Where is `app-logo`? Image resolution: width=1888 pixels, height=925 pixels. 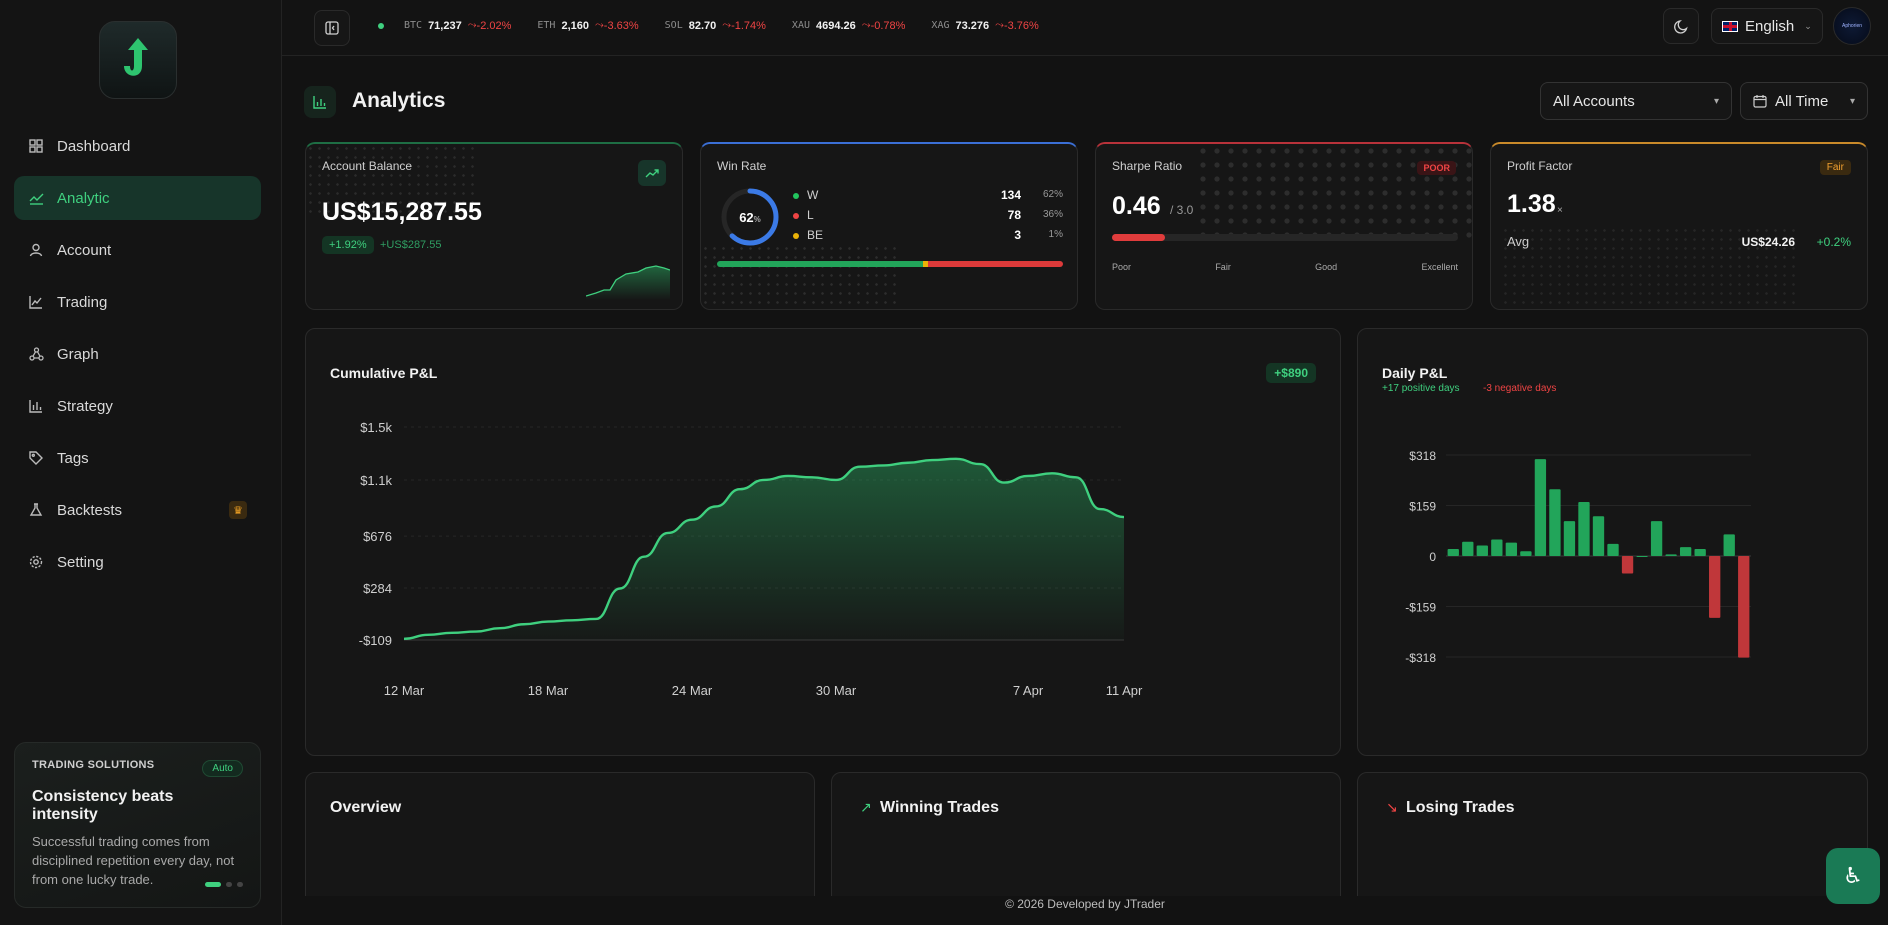
app-logo is located at coordinates (138, 60).